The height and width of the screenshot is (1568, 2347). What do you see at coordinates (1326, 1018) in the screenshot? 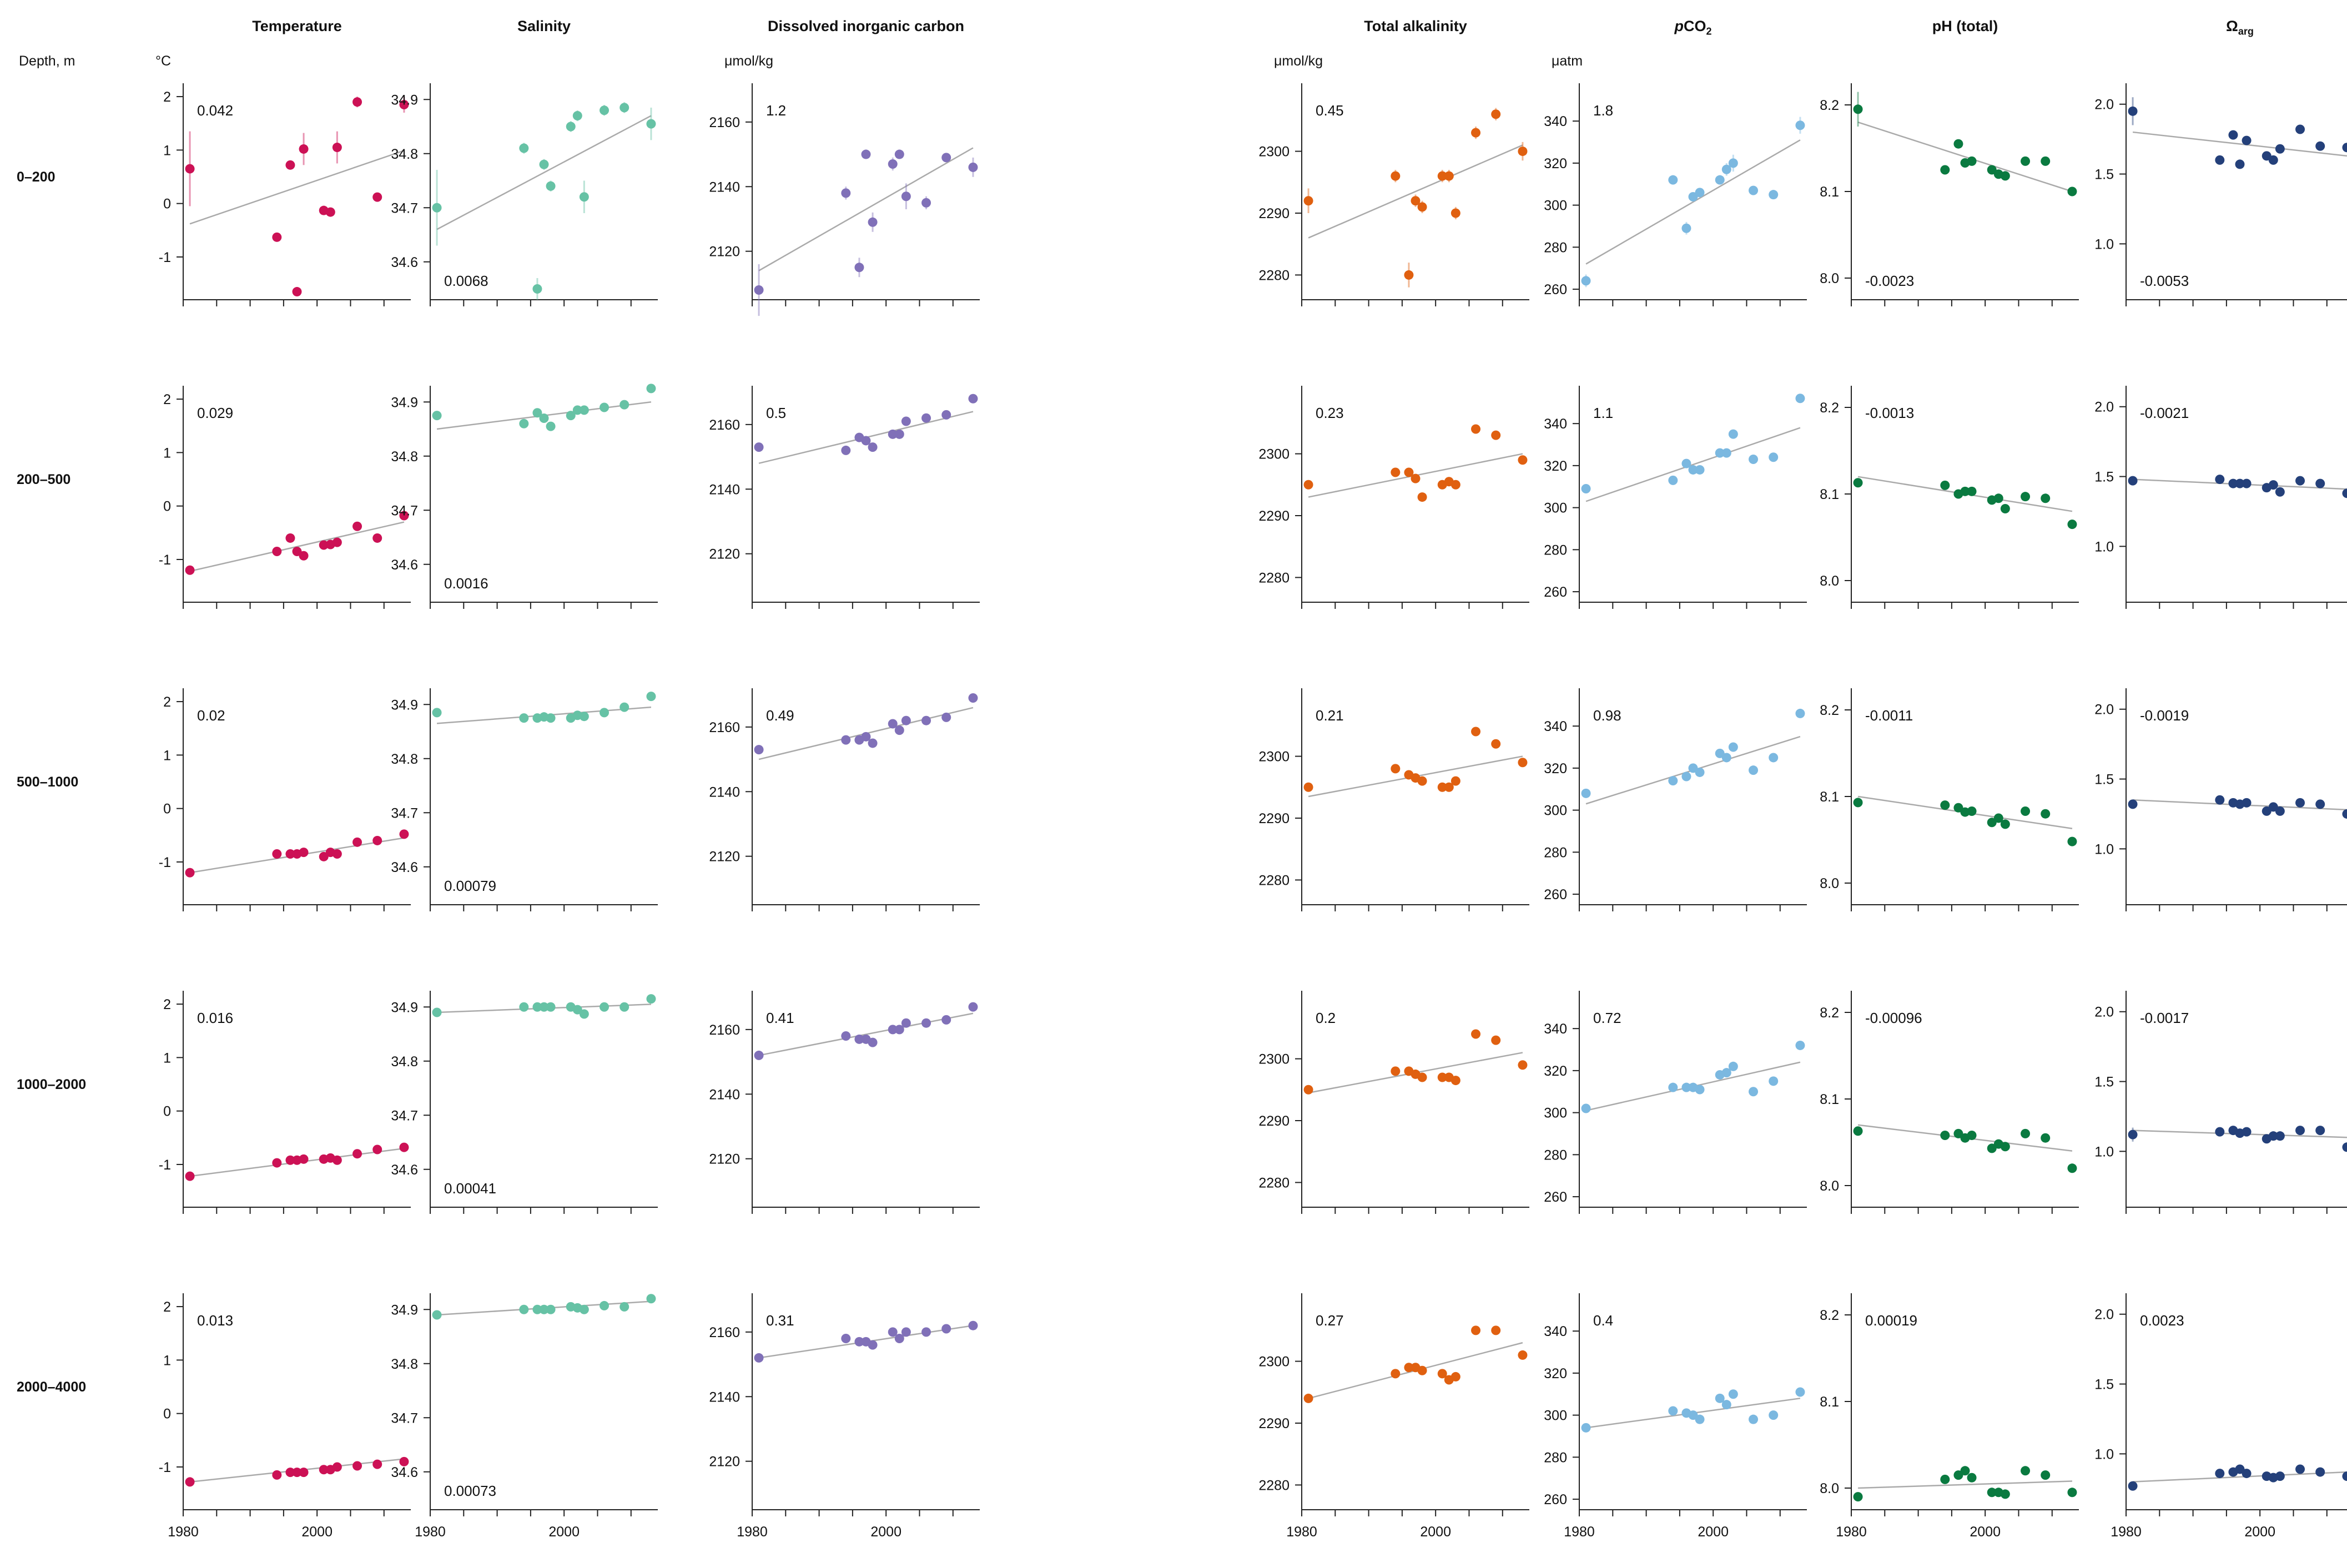
I see `slope-label: 0.2` at bounding box center [1326, 1018].